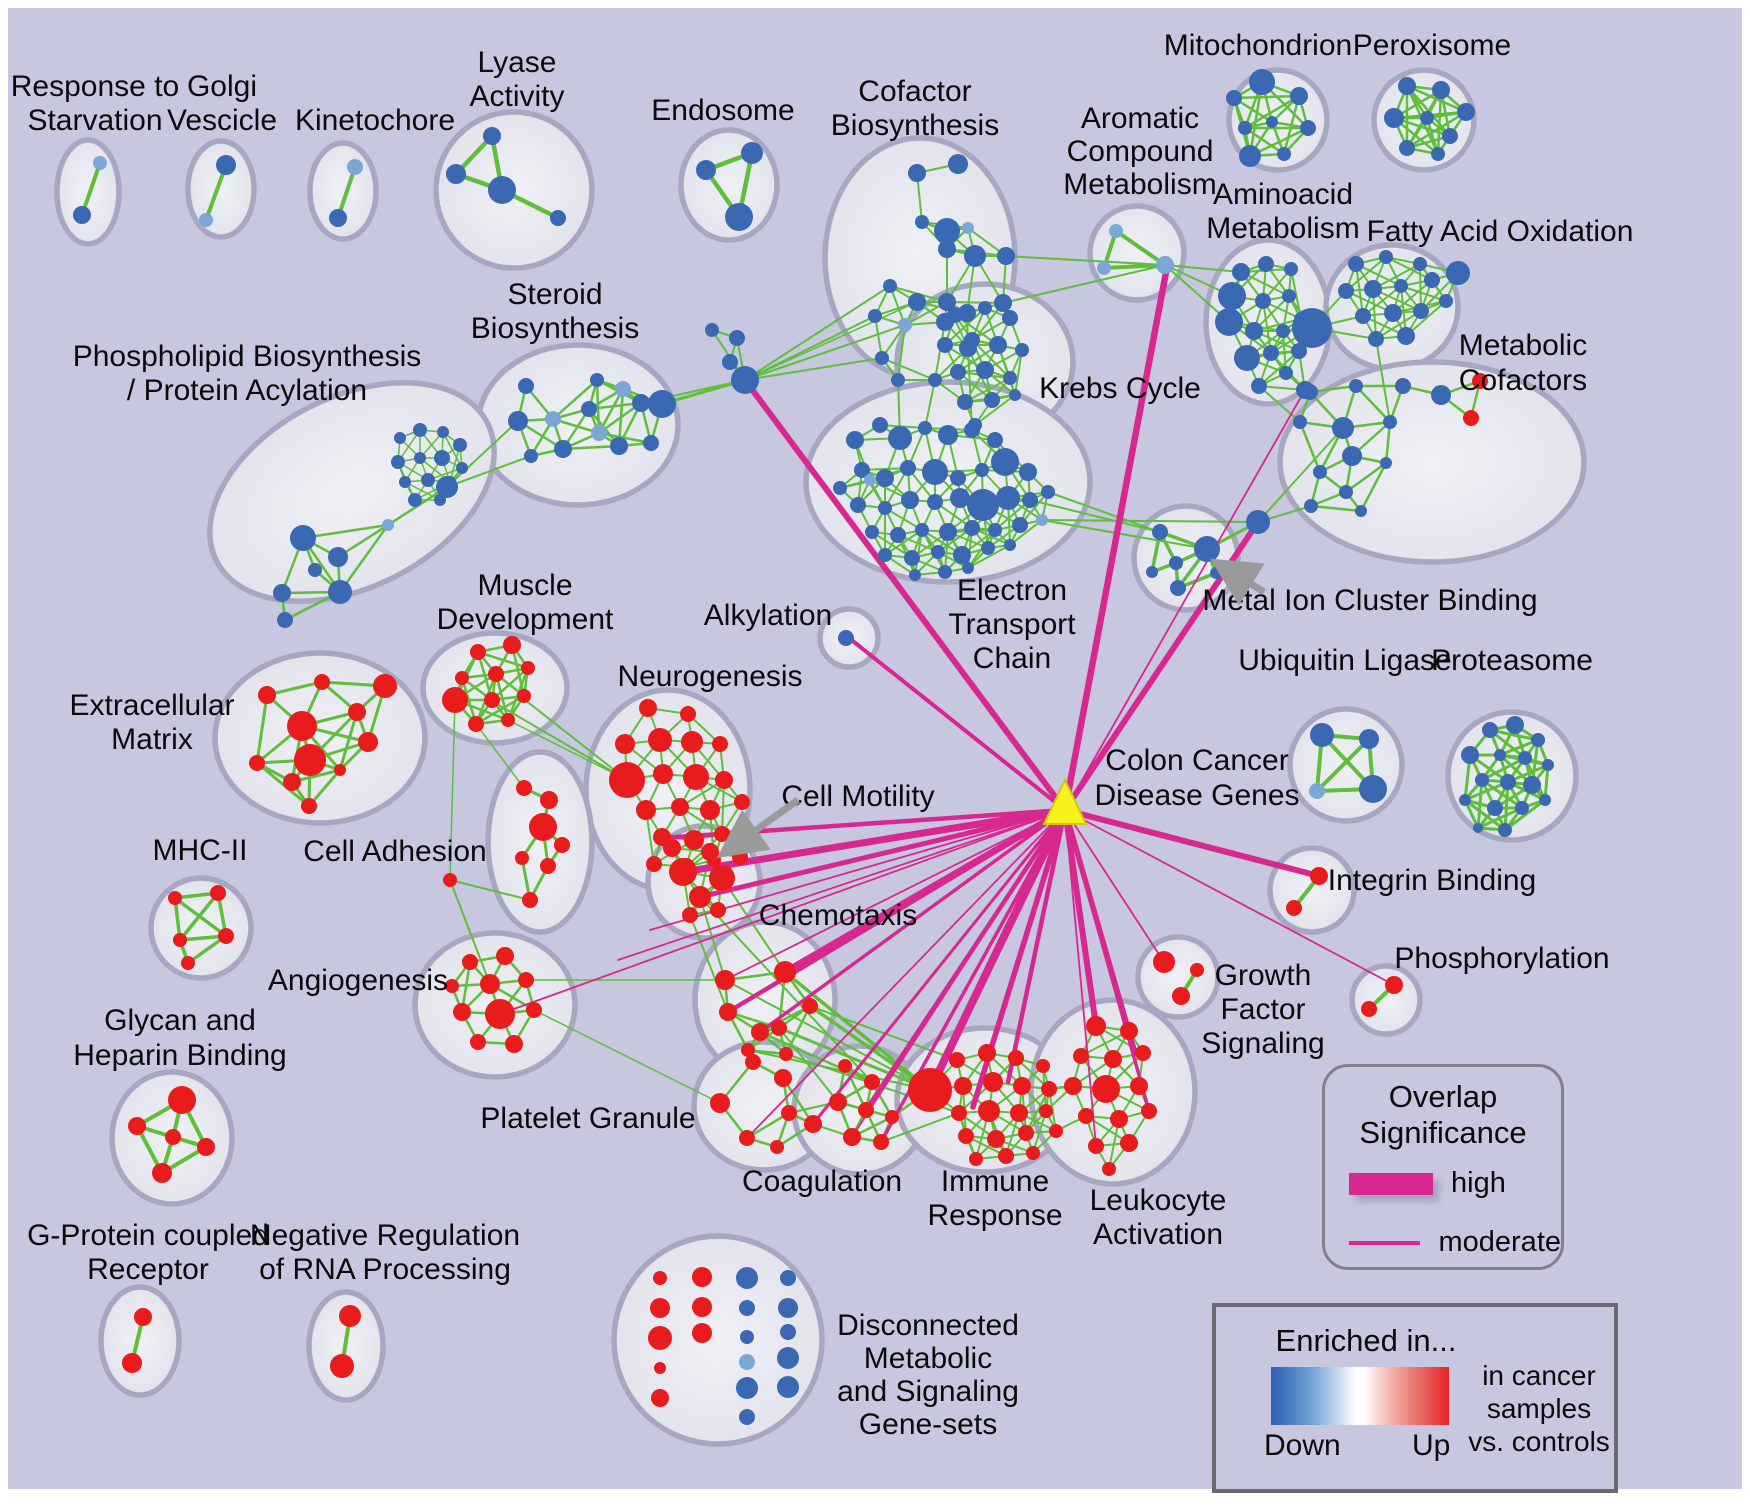 This screenshot has height=1507, width=1750. I want to click on node-negative-regulation-rna, so click(350, 1316).